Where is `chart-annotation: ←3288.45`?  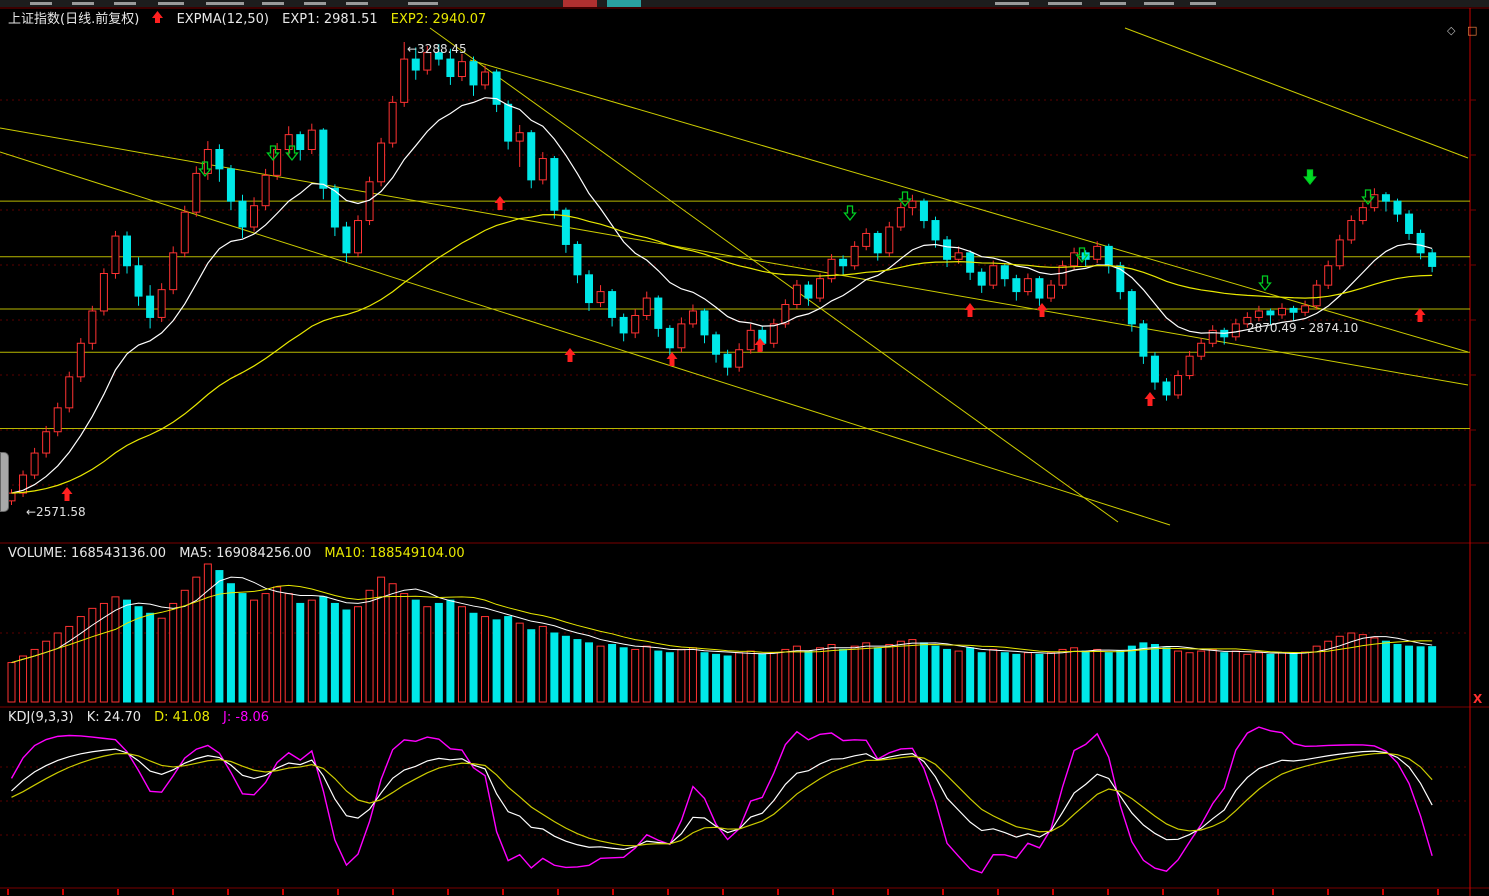
chart-annotation: ←3288.45 is located at coordinates (437, 49).